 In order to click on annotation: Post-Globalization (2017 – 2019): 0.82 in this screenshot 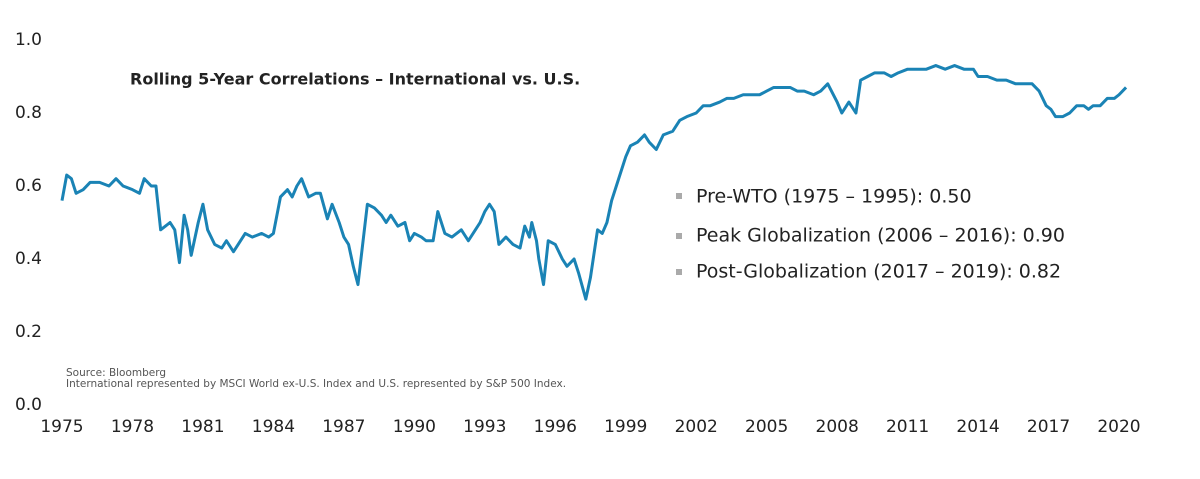, I will do `click(878, 272)`.